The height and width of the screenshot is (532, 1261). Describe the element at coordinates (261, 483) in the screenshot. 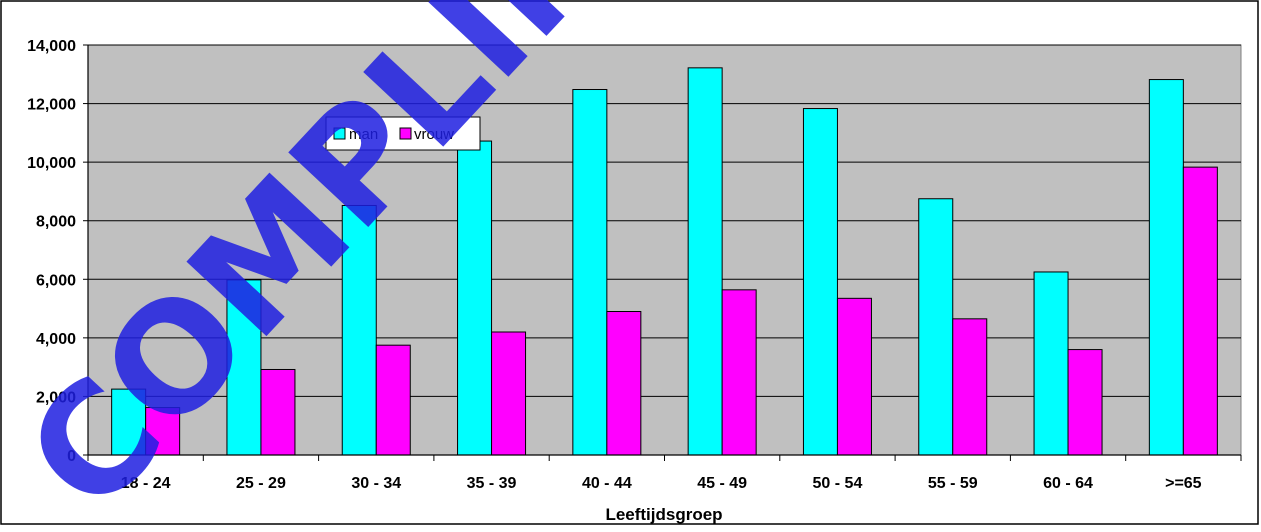

I see `x-tick-label: 25 - 29` at that location.